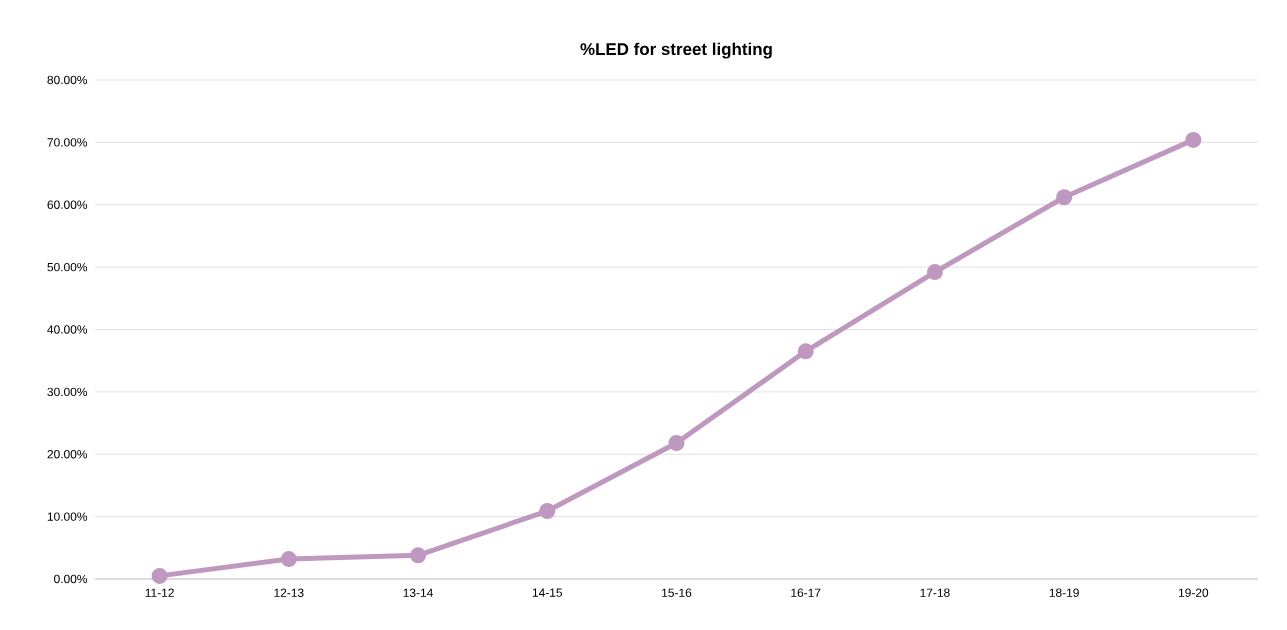 The width and height of the screenshot is (1287, 630). What do you see at coordinates (67, 80) in the screenshot?
I see `y-tick-label: 80.00%` at bounding box center [67, 80].